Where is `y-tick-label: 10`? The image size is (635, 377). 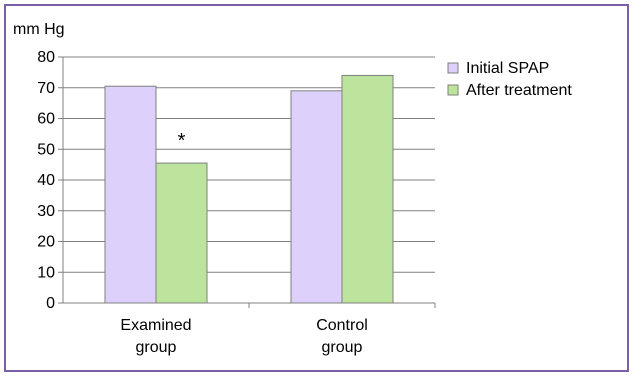 y-tick-label: 10 is located at coordinates (46, 272).